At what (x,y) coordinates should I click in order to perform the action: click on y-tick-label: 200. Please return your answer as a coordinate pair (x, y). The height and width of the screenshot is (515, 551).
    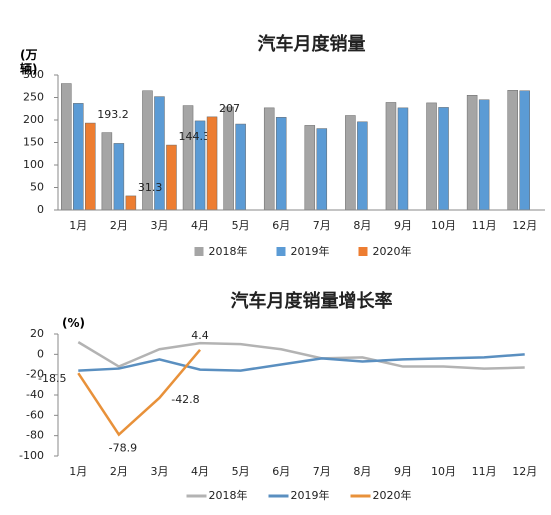
    Looking at the image, I should click on (33, 119).